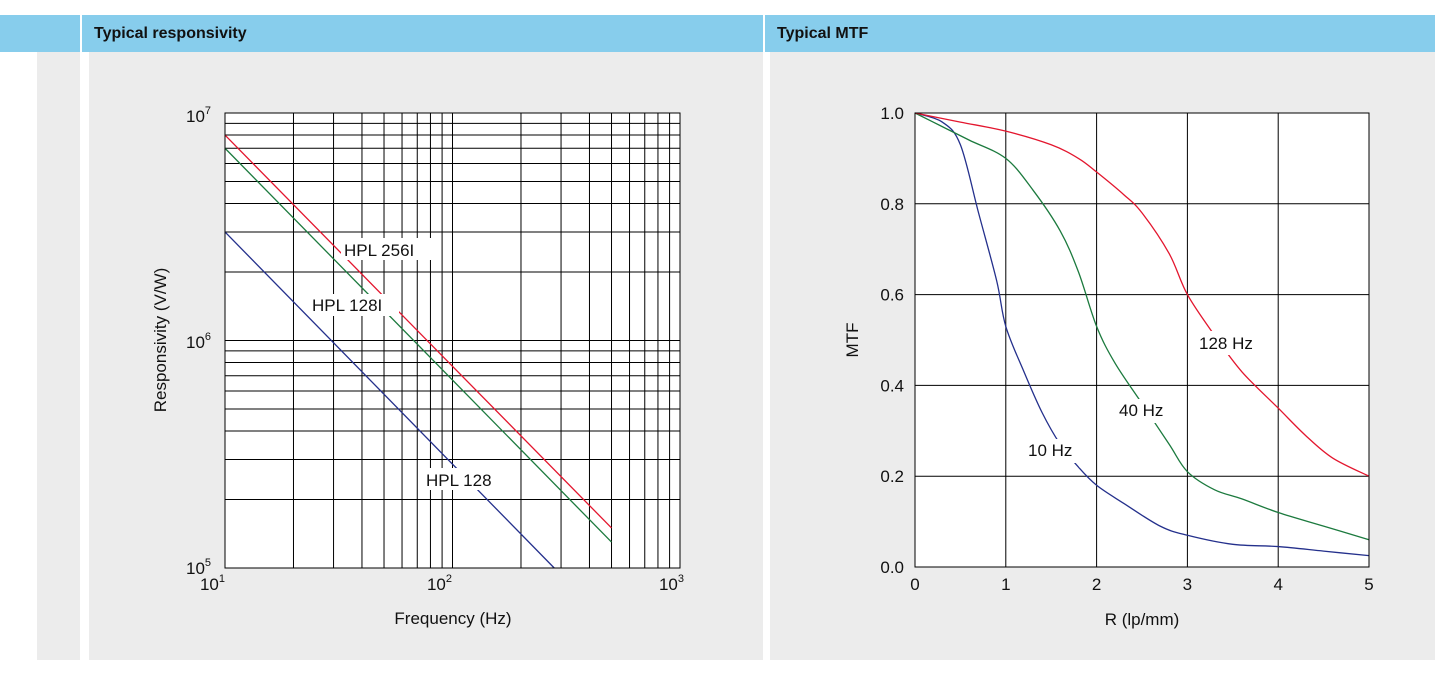 This screenshot has height=675, width=1435. I want to click on mtf-xtick-label: 2, so click(1096, 584).